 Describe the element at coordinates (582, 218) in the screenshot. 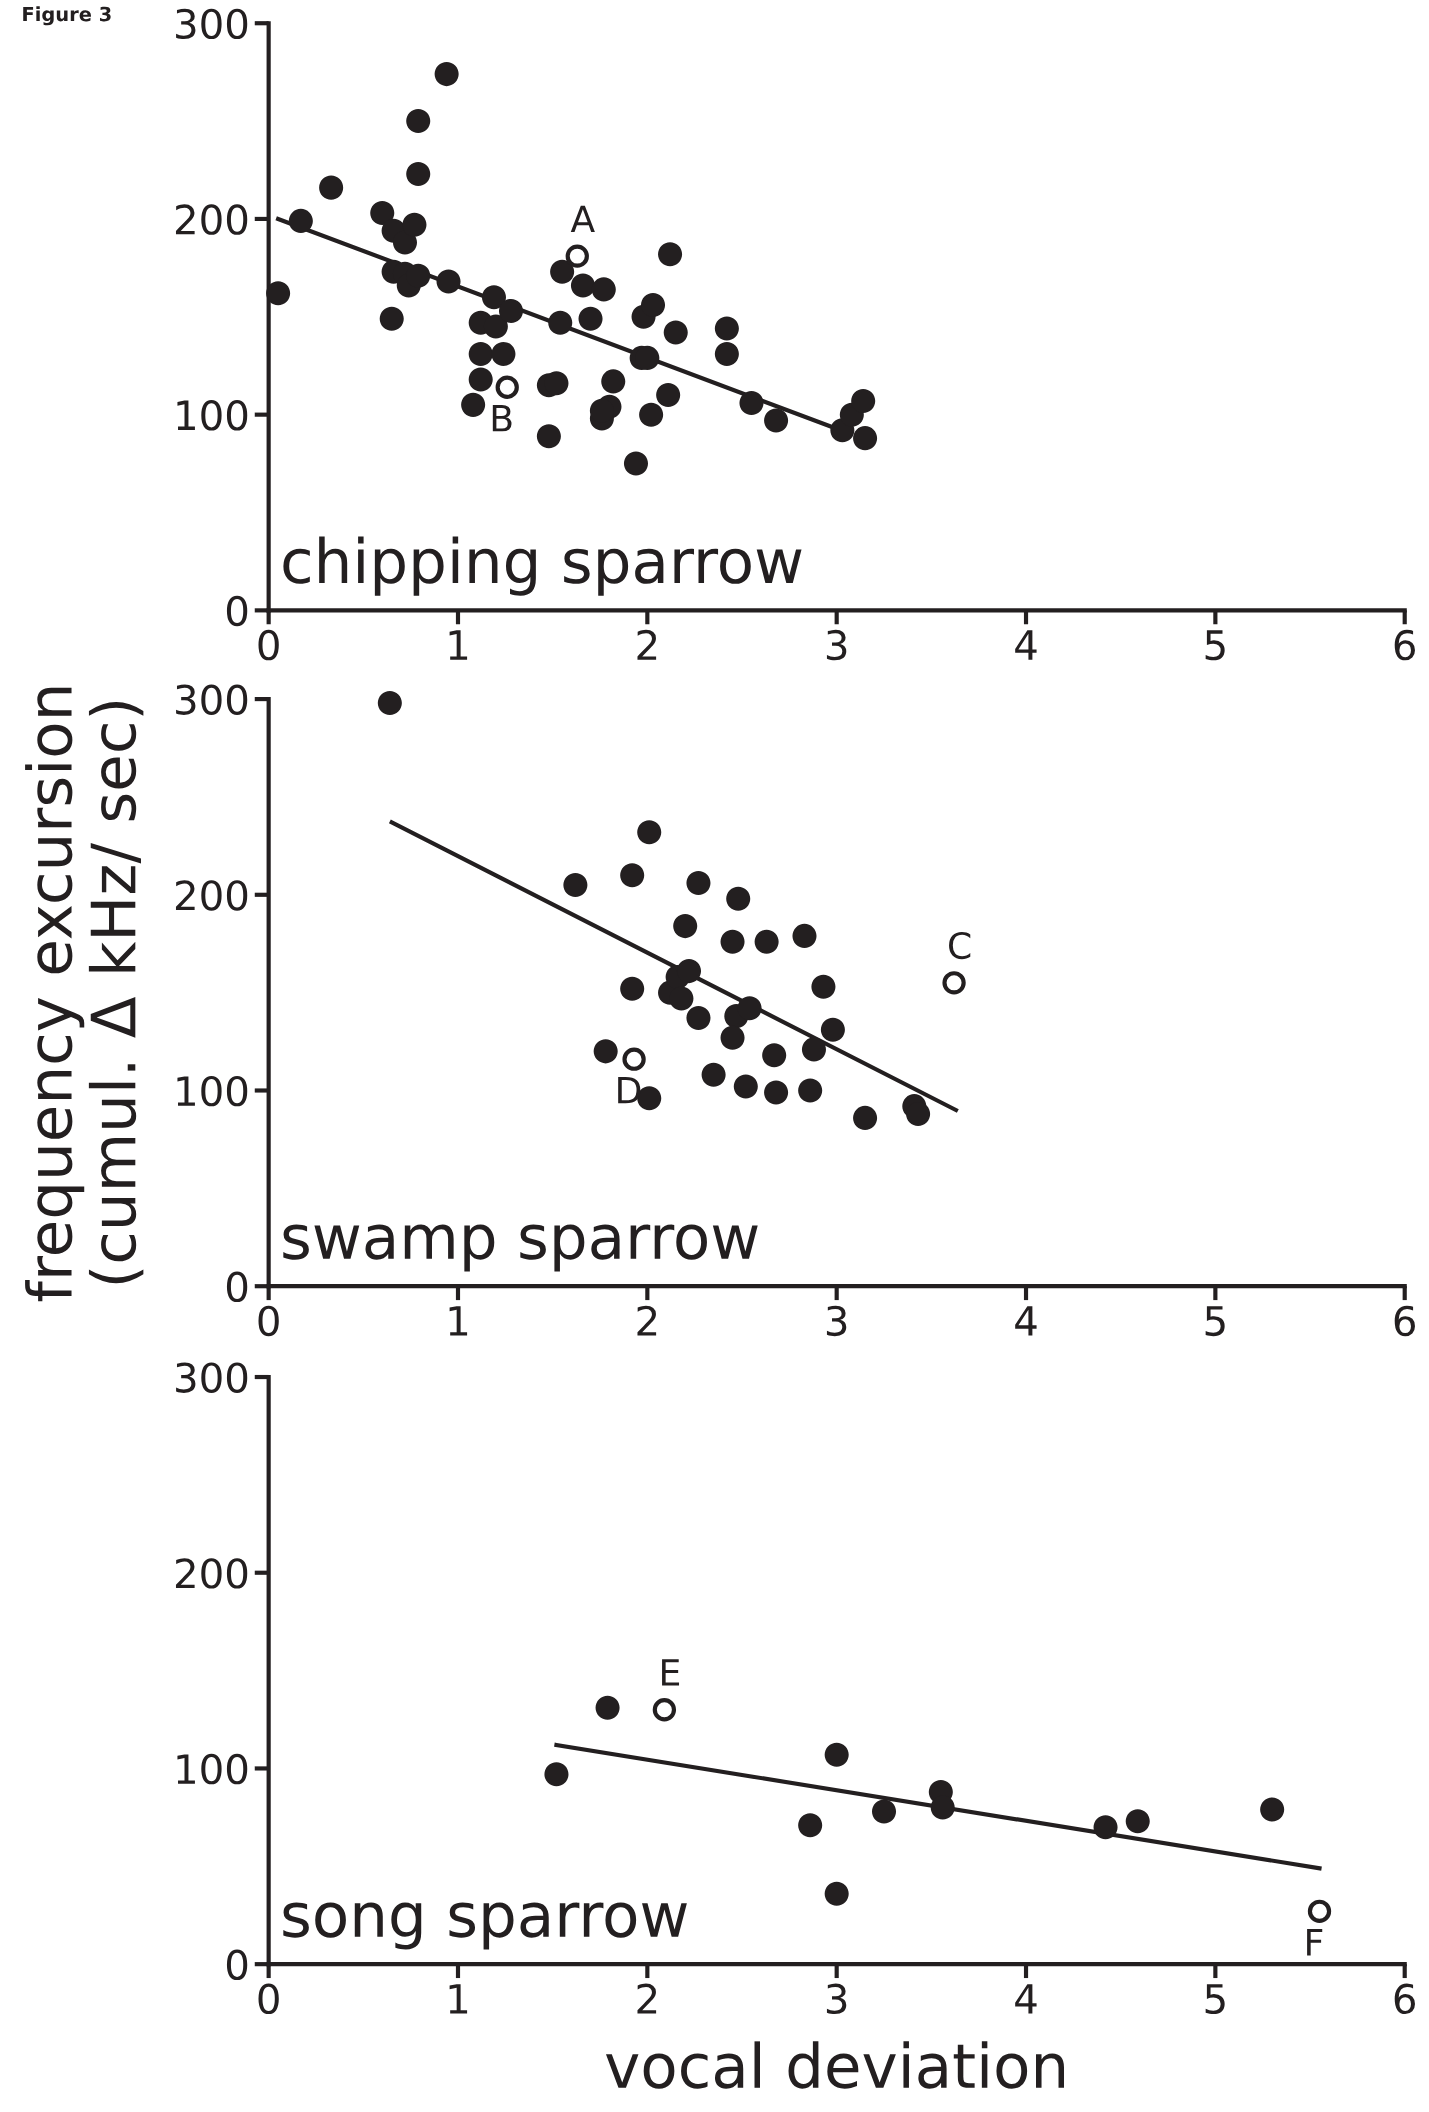

I see `annotation: A` at that location.